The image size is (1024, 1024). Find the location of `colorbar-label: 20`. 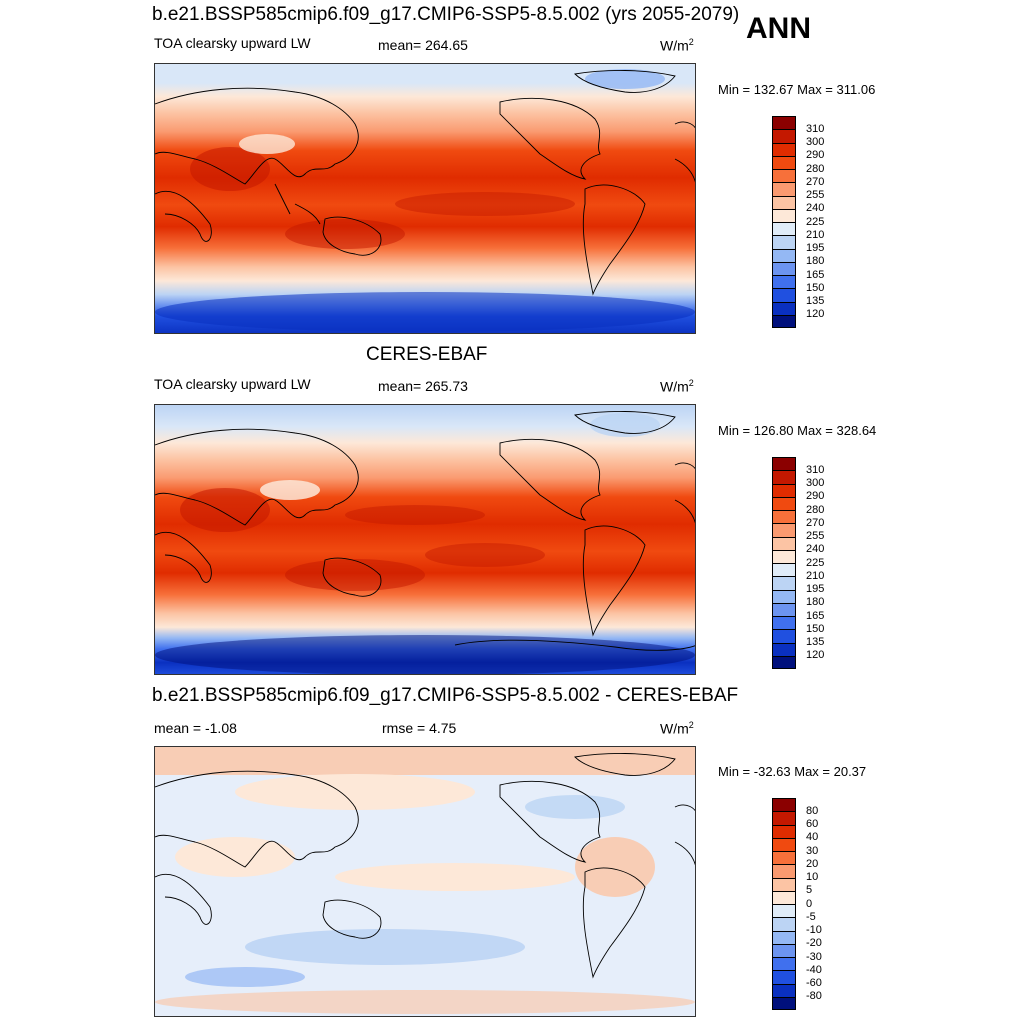

colorbar-label: 20 is located at coordinates (812, 863).